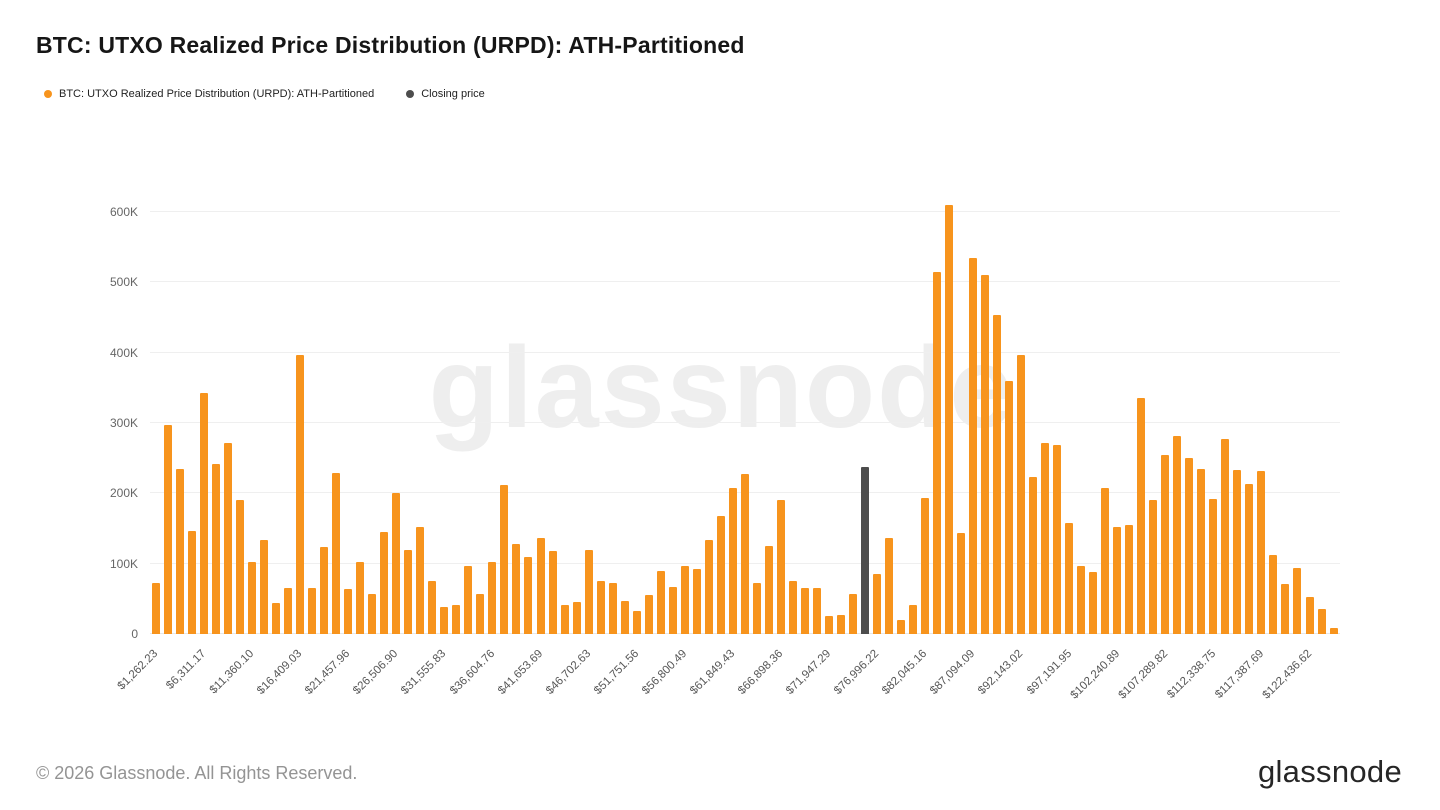 The height and width of the screenshot is (810, 1440). I want to click on legend-item-closing-price: Closing price, so click(445, 94).